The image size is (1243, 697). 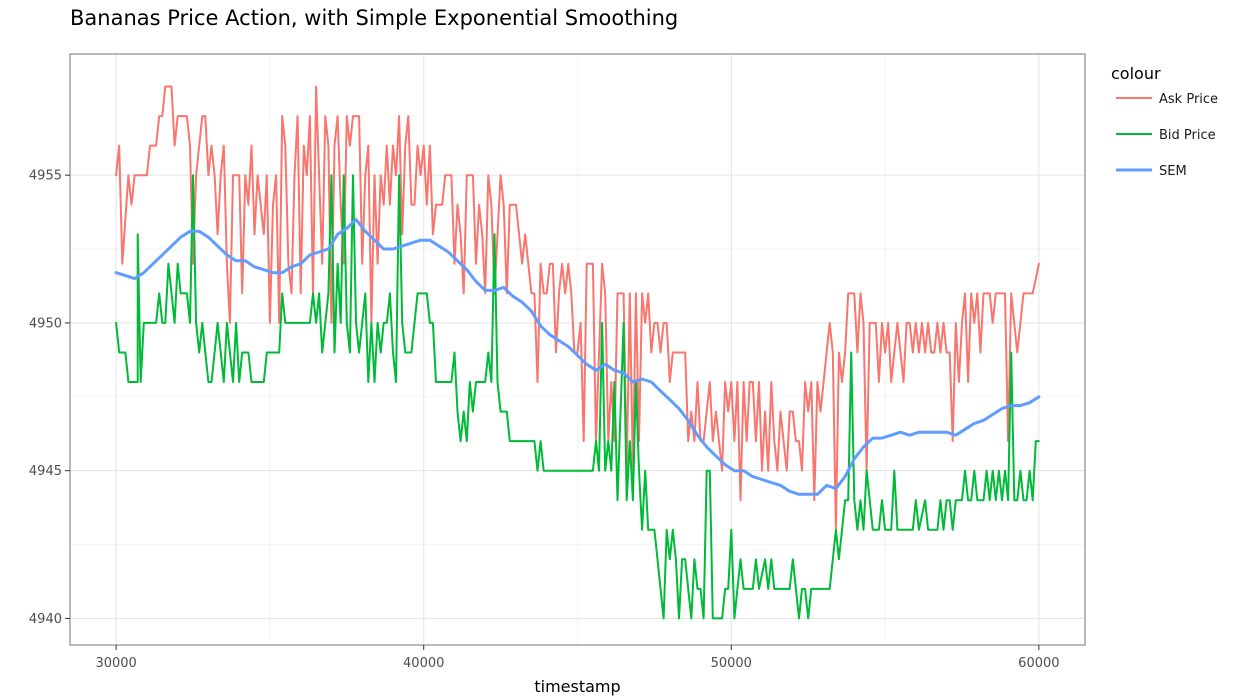 I want to click on x-tick-label: 40000, so click(x=423, y=663).